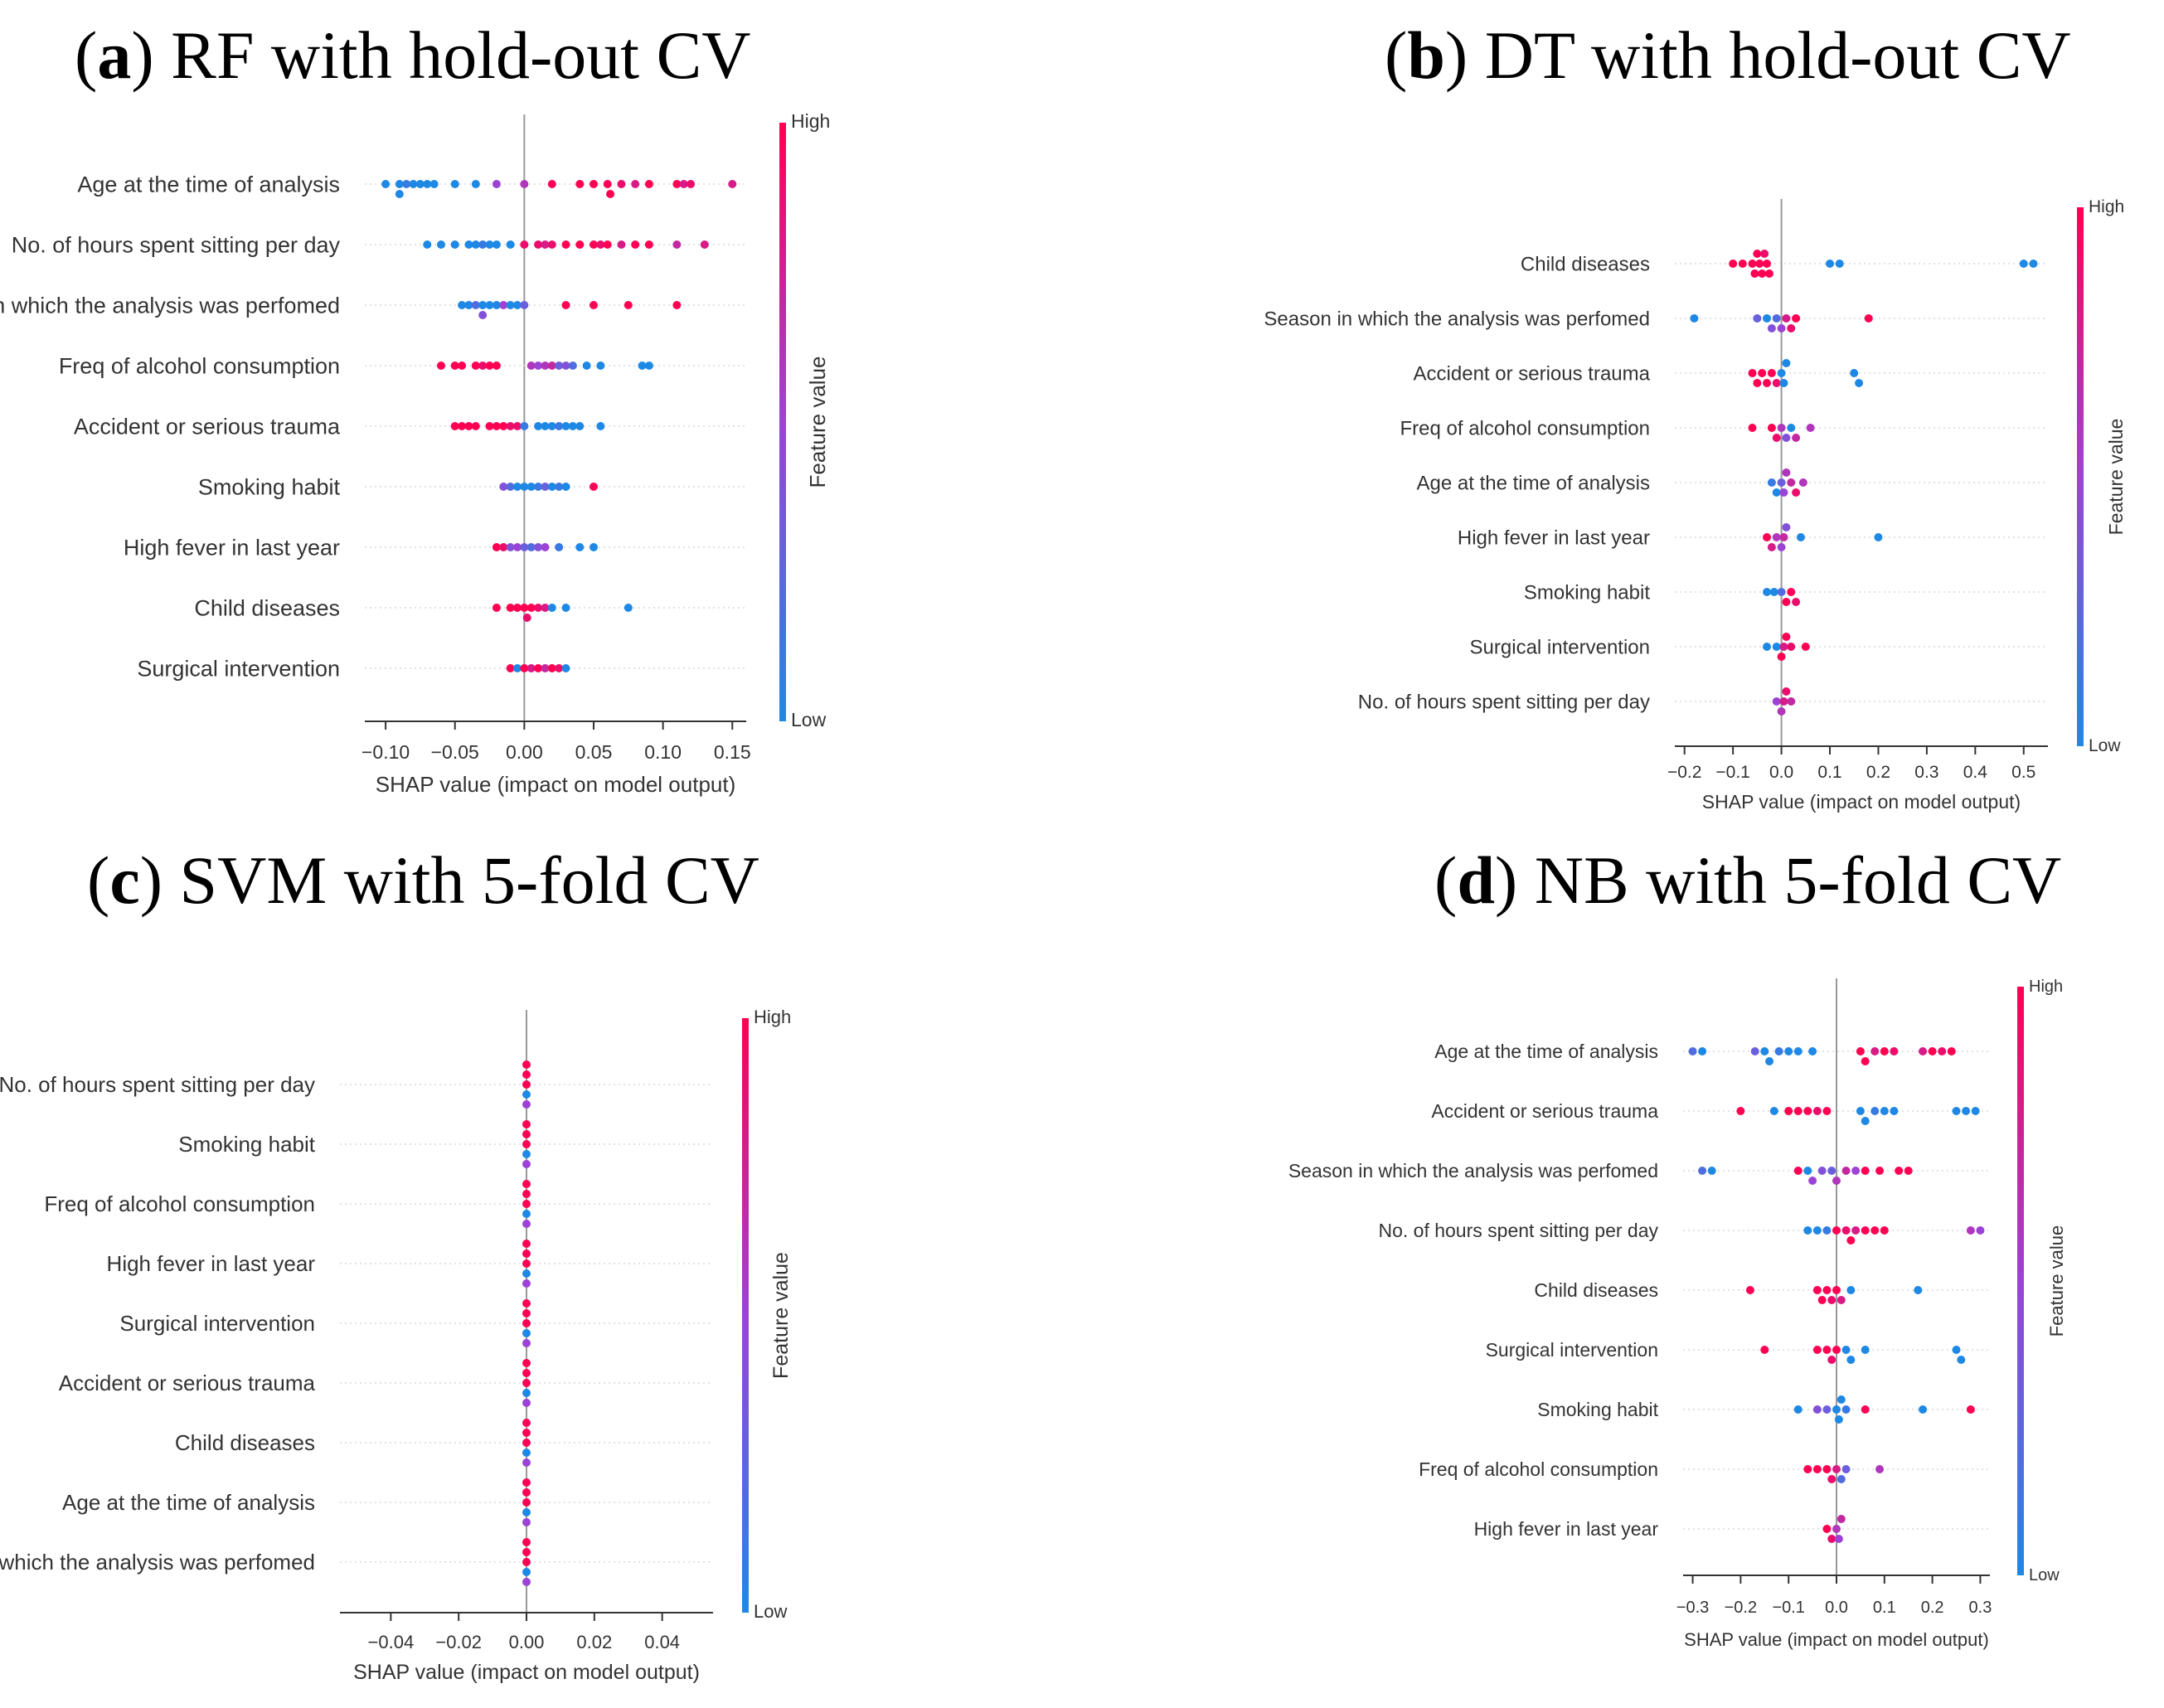 The height and width of the screenshot is (1708, 2164). I want to click on feature-label-d: Child diseases, so click(1596, 1290).